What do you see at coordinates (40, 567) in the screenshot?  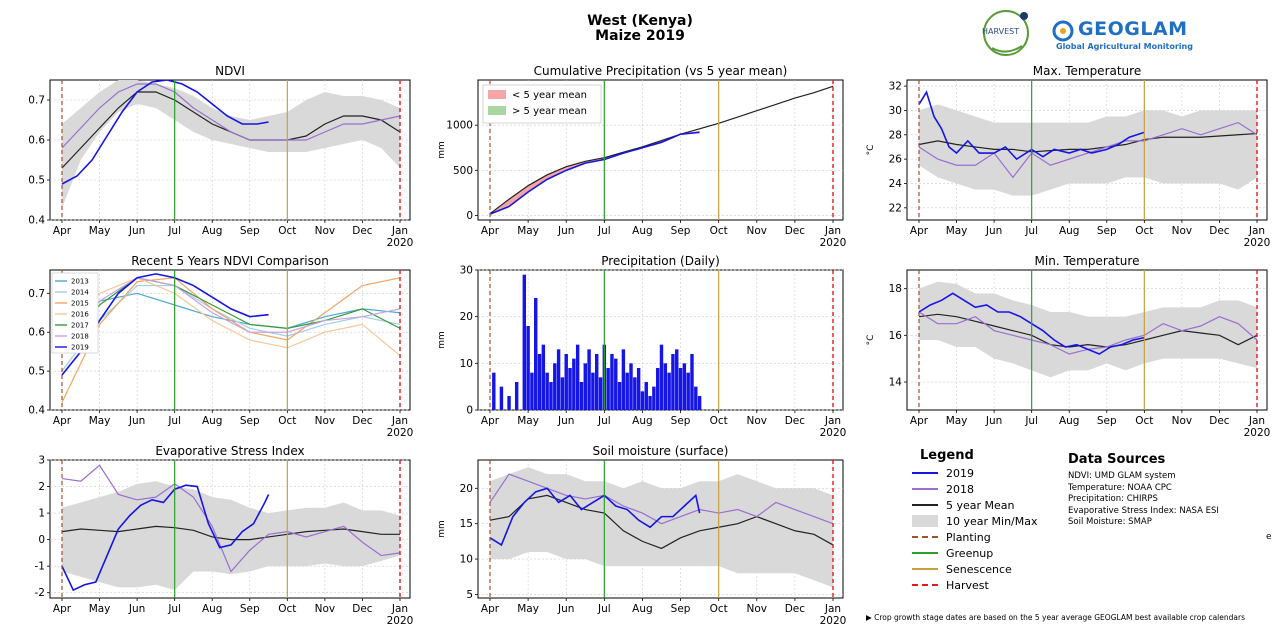 I see `y-tick-label: -1` at bounding box center [40, 567].